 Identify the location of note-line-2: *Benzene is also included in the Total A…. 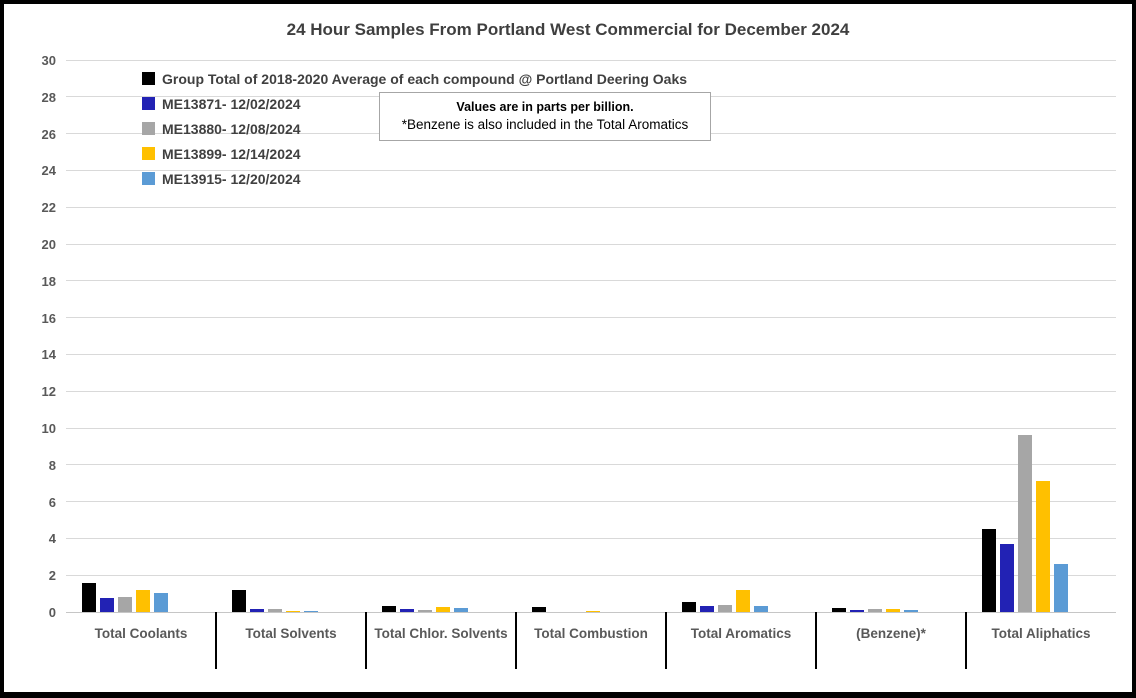
(545, 124).